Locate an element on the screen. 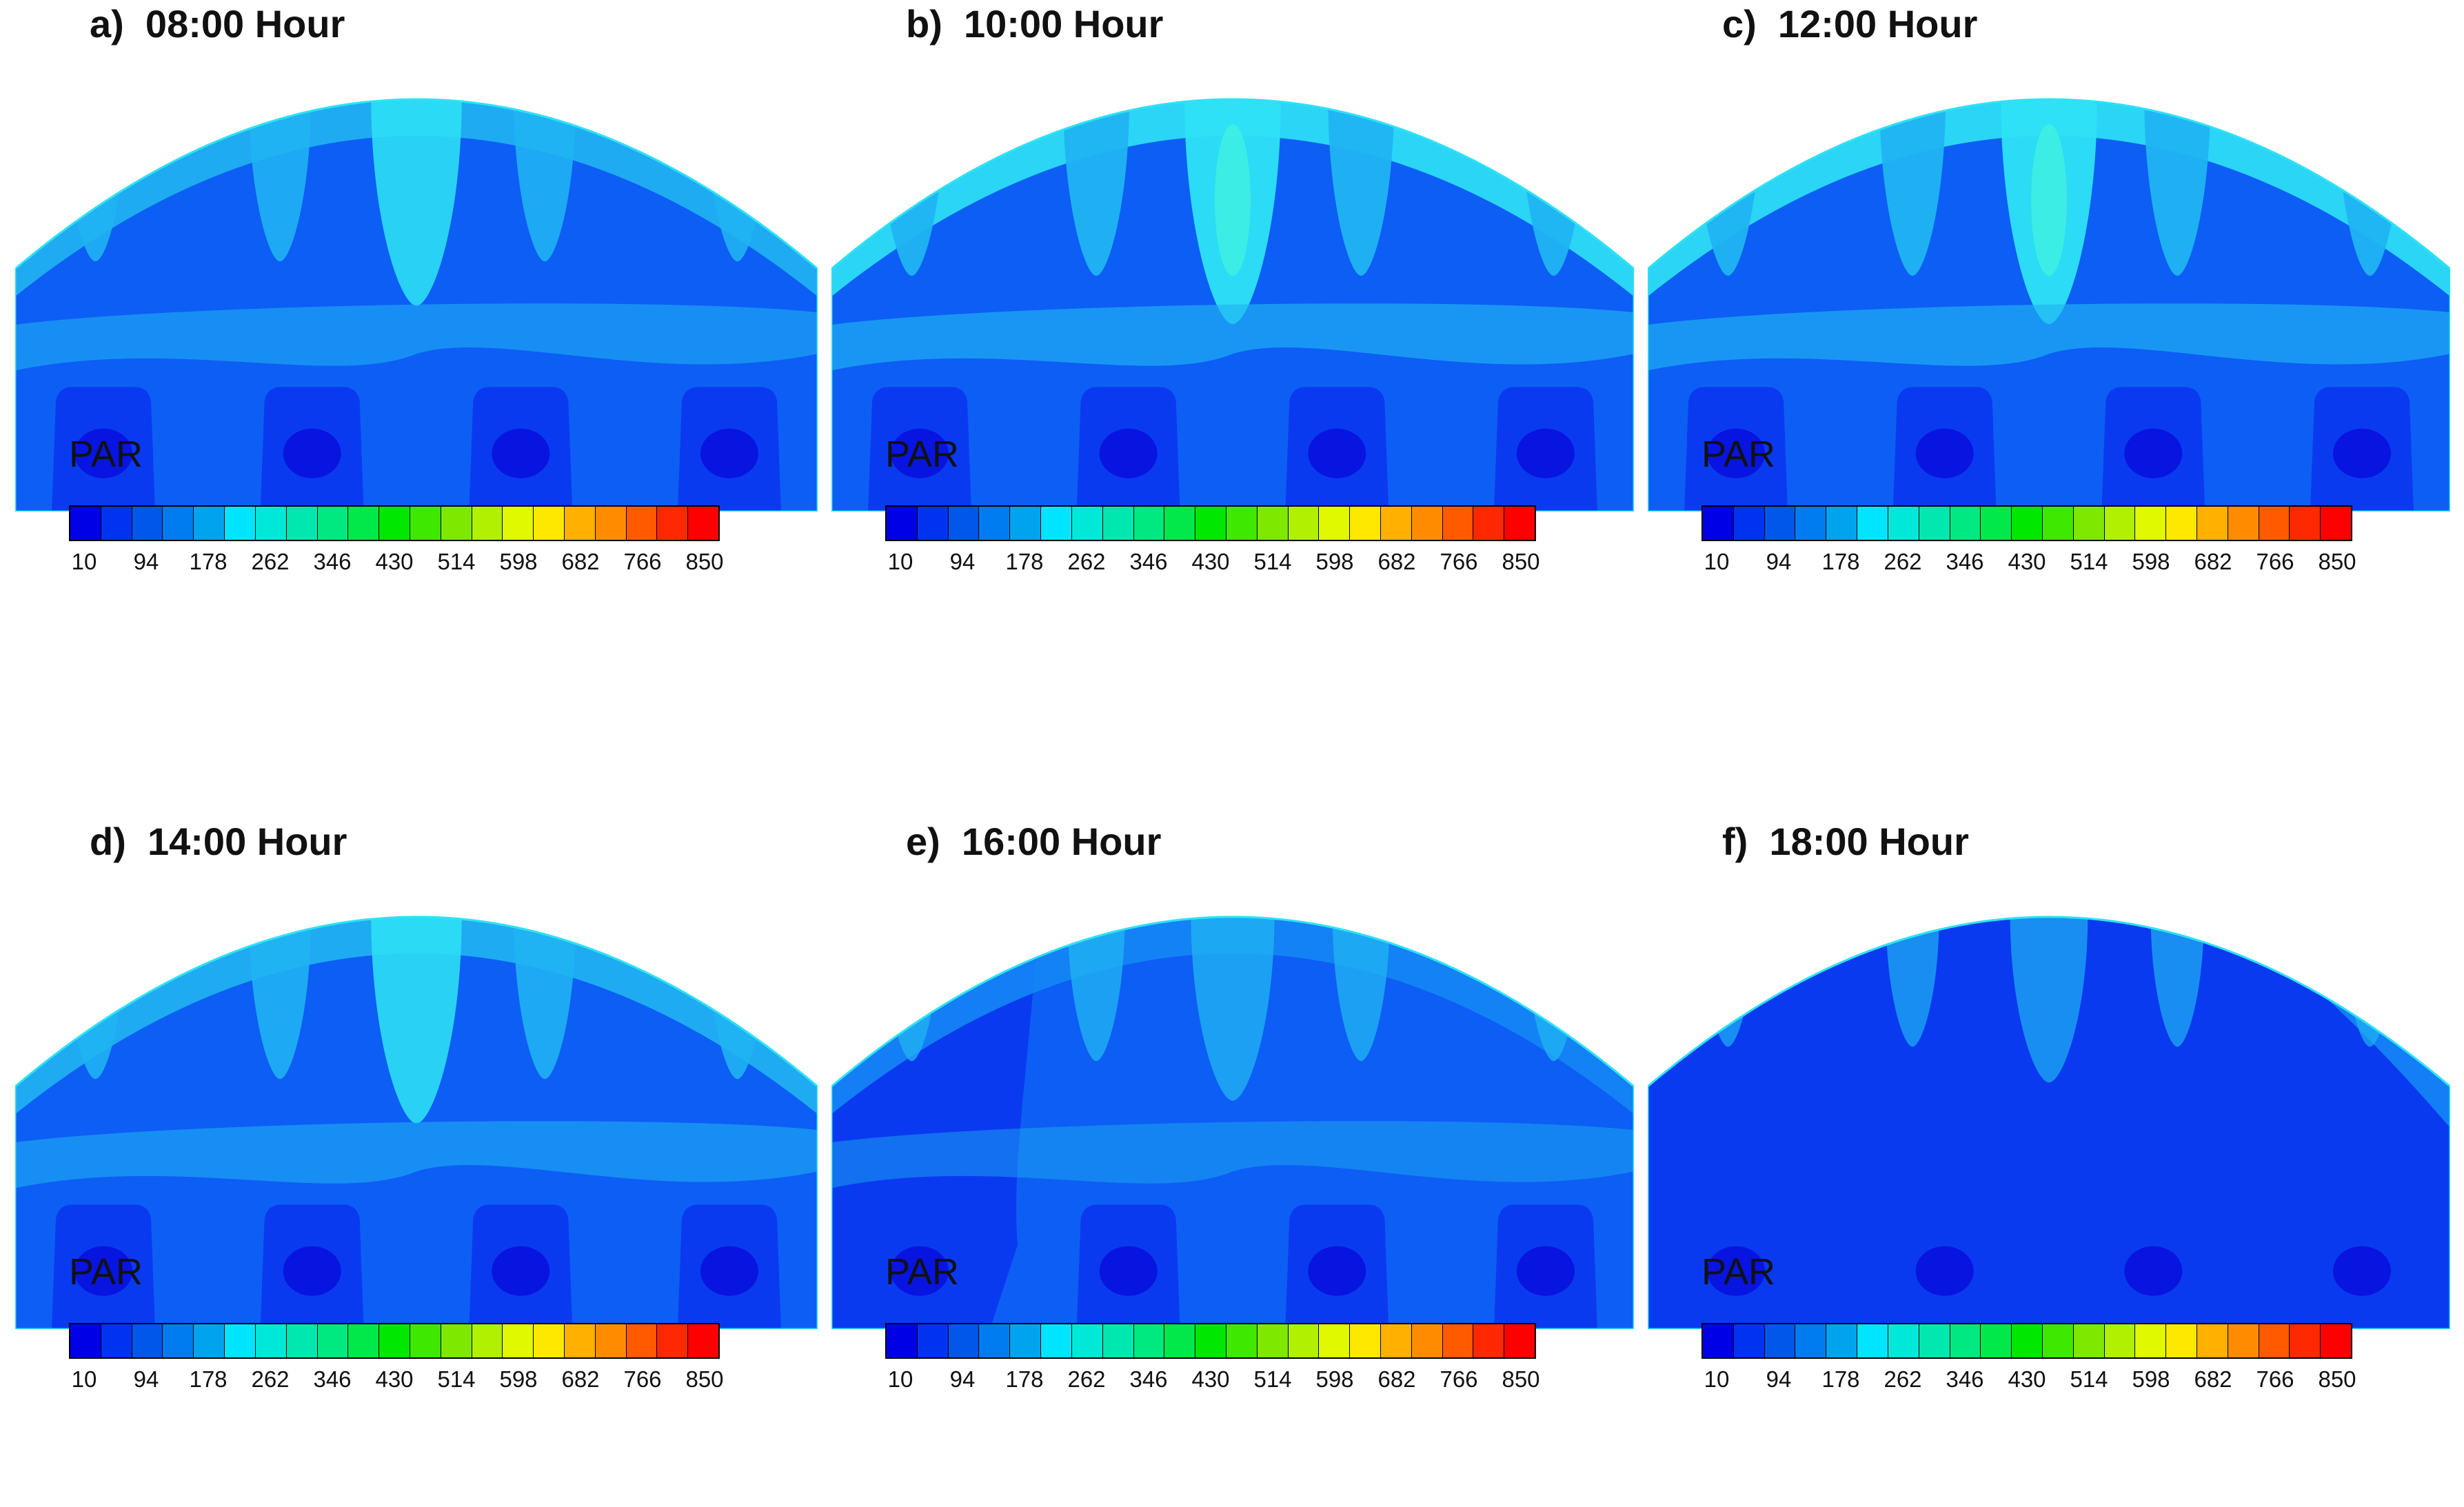  canopy-band is located at coordinates (416, 337).